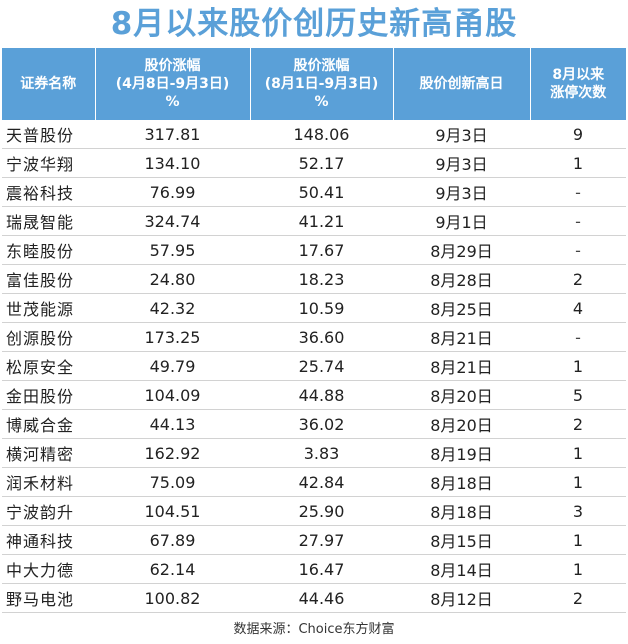 The image size is (628, 644). Describe the element at coordinates (461, 540) in the screenshot. I see `new-high-date-cell: 8月15日` at that location.